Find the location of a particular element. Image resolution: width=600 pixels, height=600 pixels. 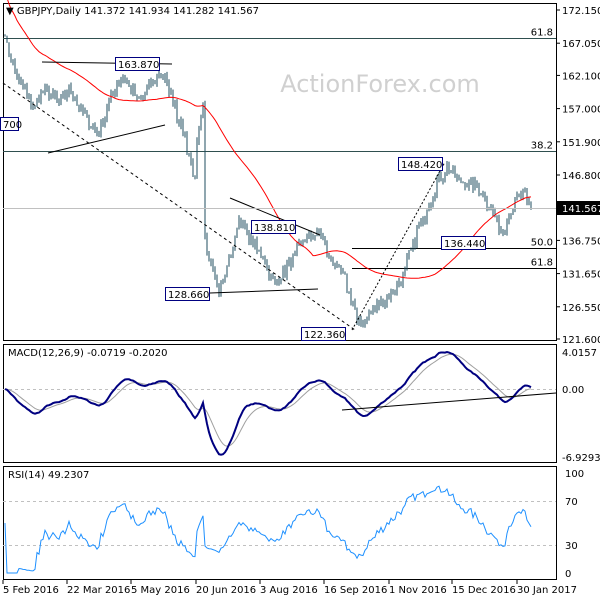

x-tick-label: 16 Sep 2016 is located at coordinates (355, 590).